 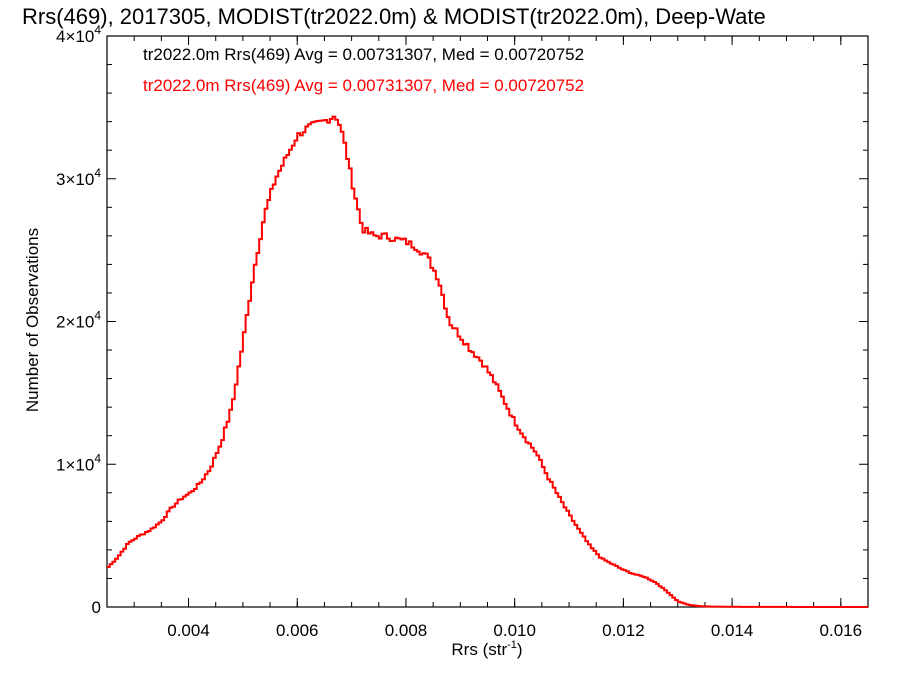 What do you see at coordinates (188, 630) in the screenshot?
I see `x-tick-label: 0.004` at bounding box center [188, 630].